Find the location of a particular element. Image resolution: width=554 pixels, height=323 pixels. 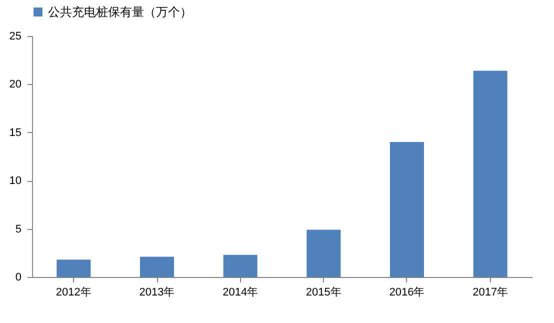

y-tick-label: 10 is located at coordinates (15, 181).